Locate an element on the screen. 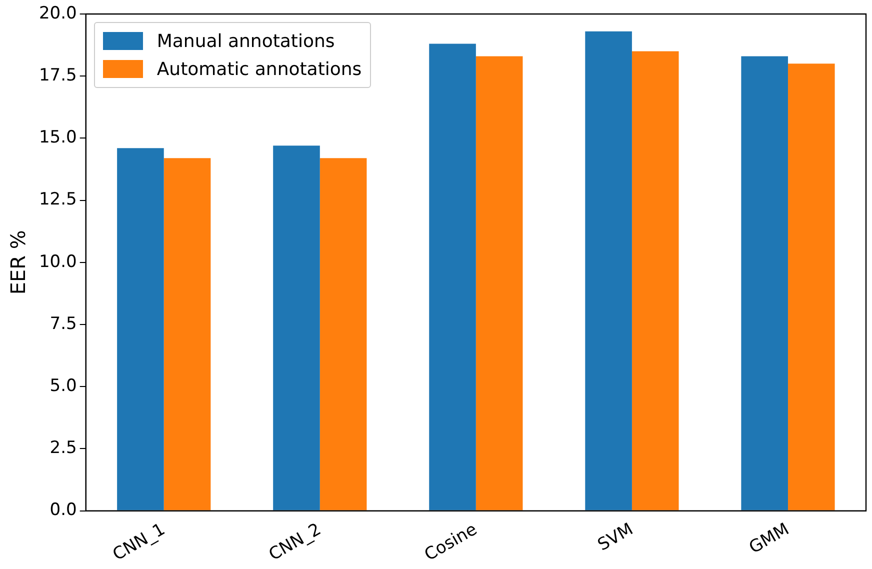  legend-label: Automatic annotations is located at coordinates (259, 69).